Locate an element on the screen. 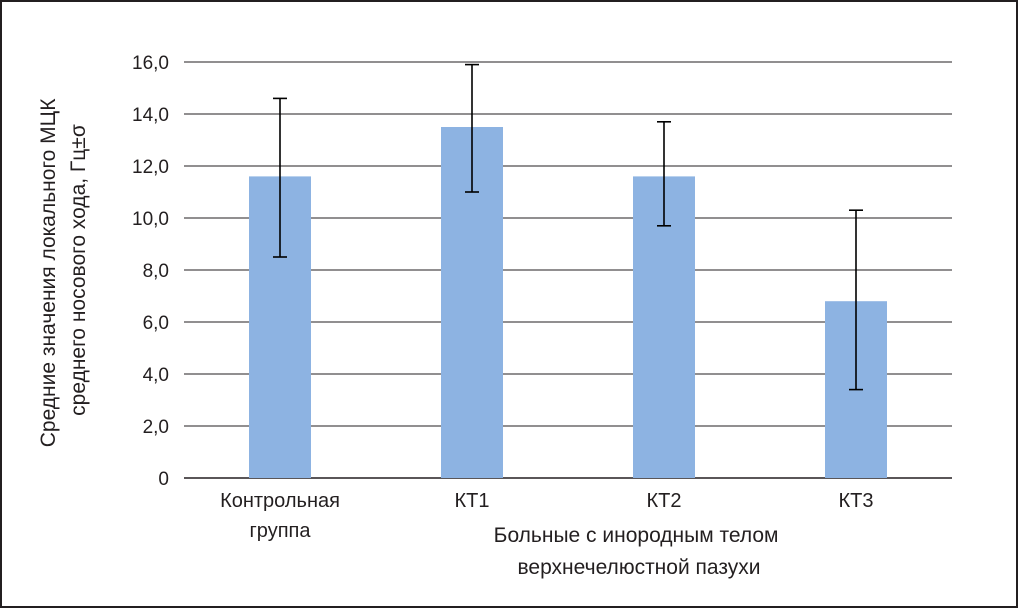 Image resolution: width=1018 pixels, height=610 pixels. x-category-label-line: КТ1 is located at coordinates (472, 501).